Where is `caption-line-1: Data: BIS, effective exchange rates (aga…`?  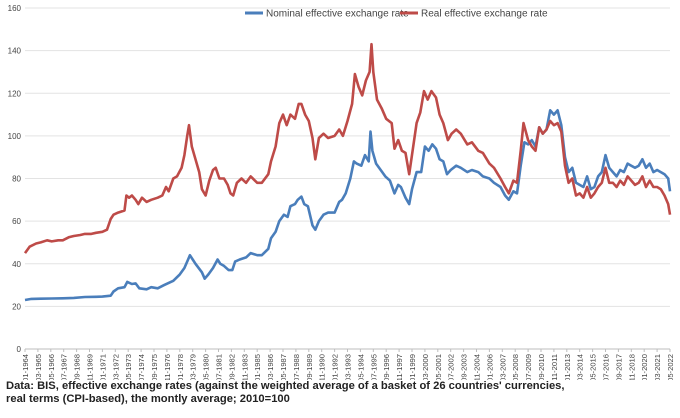 caption-line-1: Data: BIS, effective exchange rates (aga… is located at coordinates (285, 386).